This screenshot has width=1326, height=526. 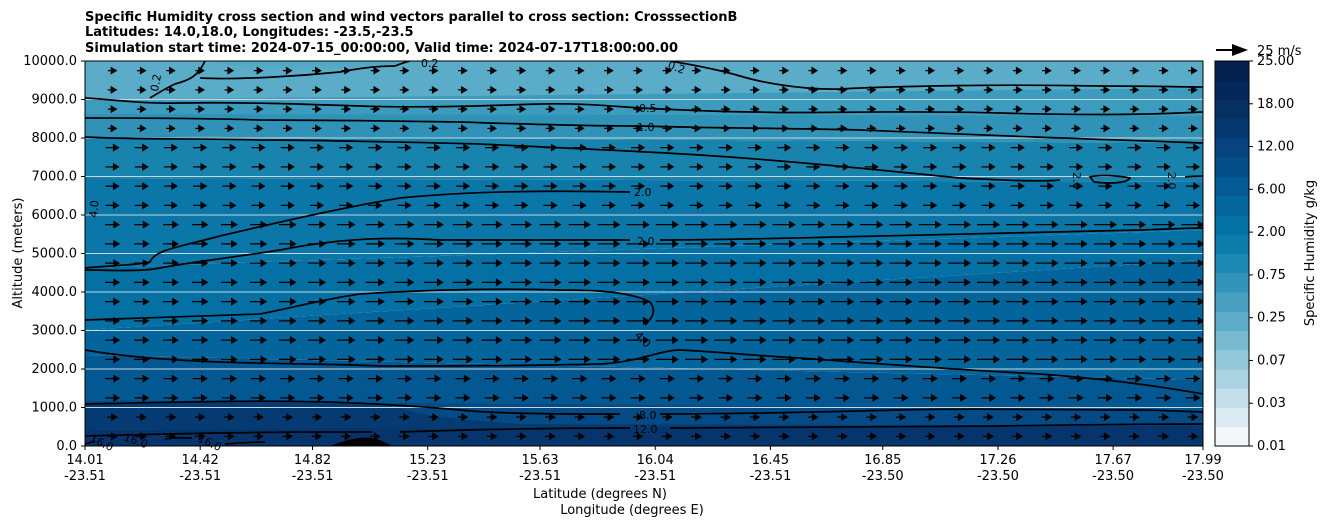 I want to click on colorbar-tick-label: 6.00, so click(x=1271, y=189).